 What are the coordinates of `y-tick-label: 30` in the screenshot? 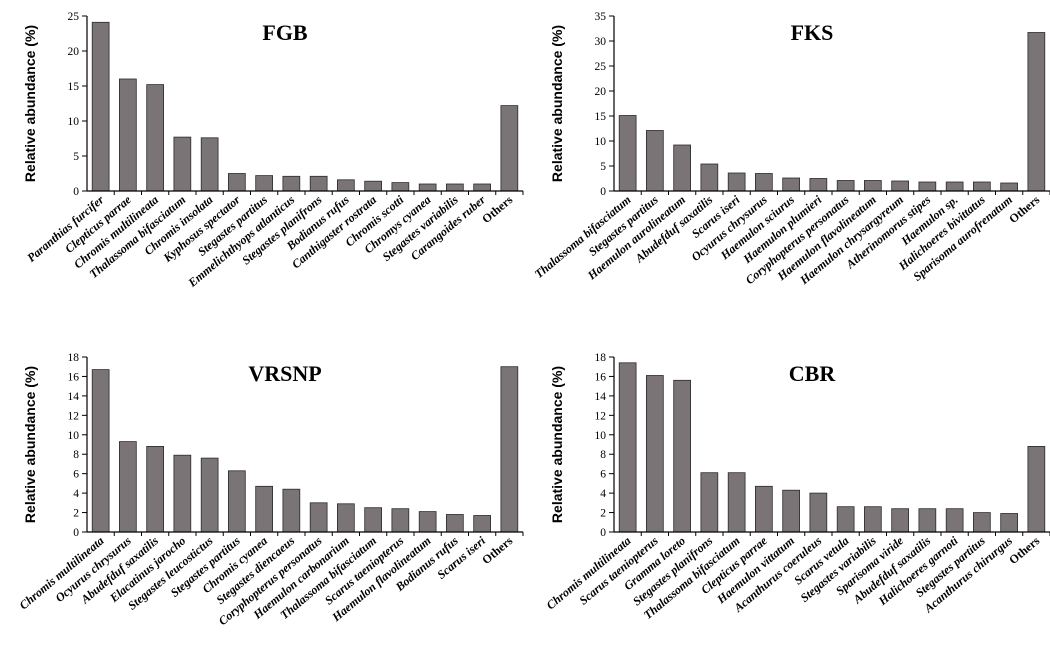 It's located at (601, 42).